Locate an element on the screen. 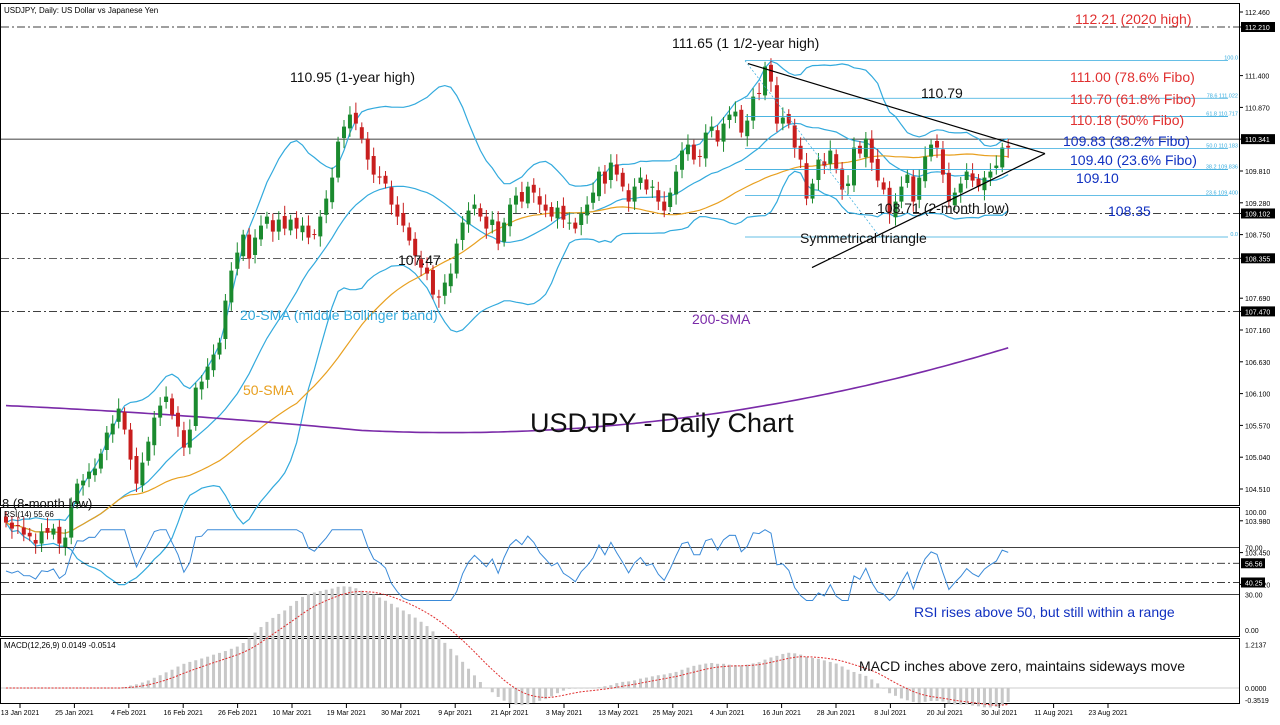 The image size is (1280, 725). price-axis-highlight is located at coordinates (1258, 213).